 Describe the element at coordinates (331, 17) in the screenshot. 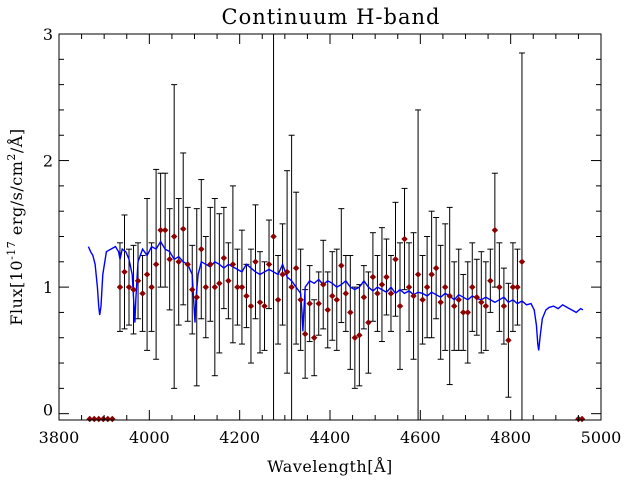

I see `chart-title: Continuum H-band` at that location.